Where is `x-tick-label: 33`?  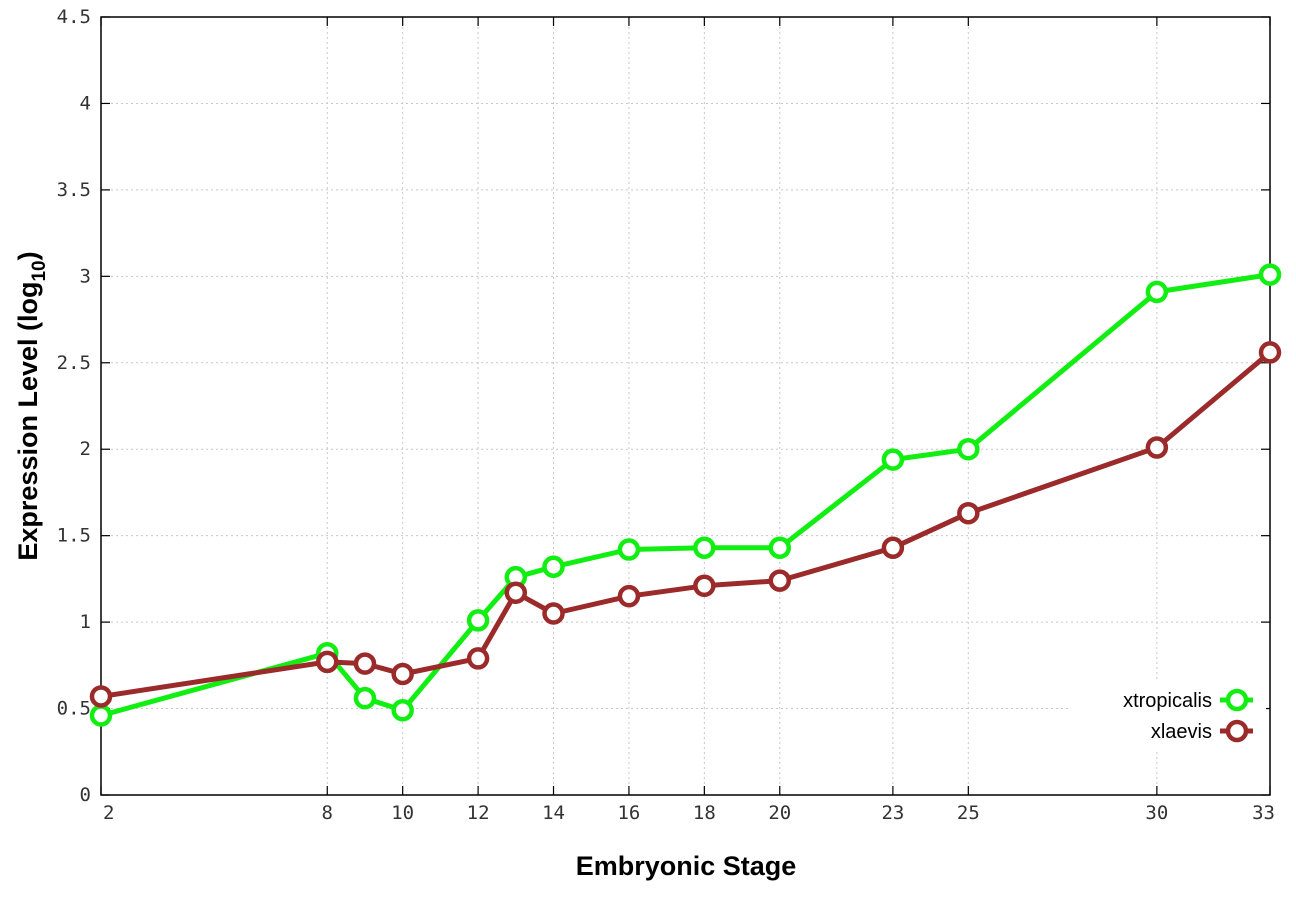
x-tick-label: 33 is located at coordinates (1263, 813).